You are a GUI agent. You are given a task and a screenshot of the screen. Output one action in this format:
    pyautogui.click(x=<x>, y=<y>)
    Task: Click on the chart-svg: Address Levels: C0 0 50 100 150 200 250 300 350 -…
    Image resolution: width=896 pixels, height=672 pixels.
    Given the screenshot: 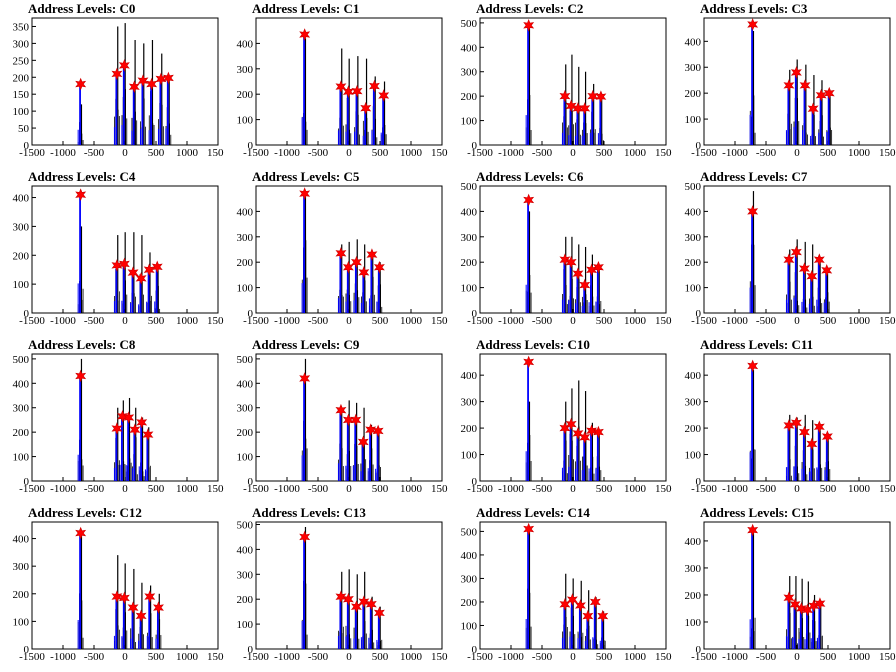 What is the action you would take?
    pyautogui.click(x=119, y=80)
    